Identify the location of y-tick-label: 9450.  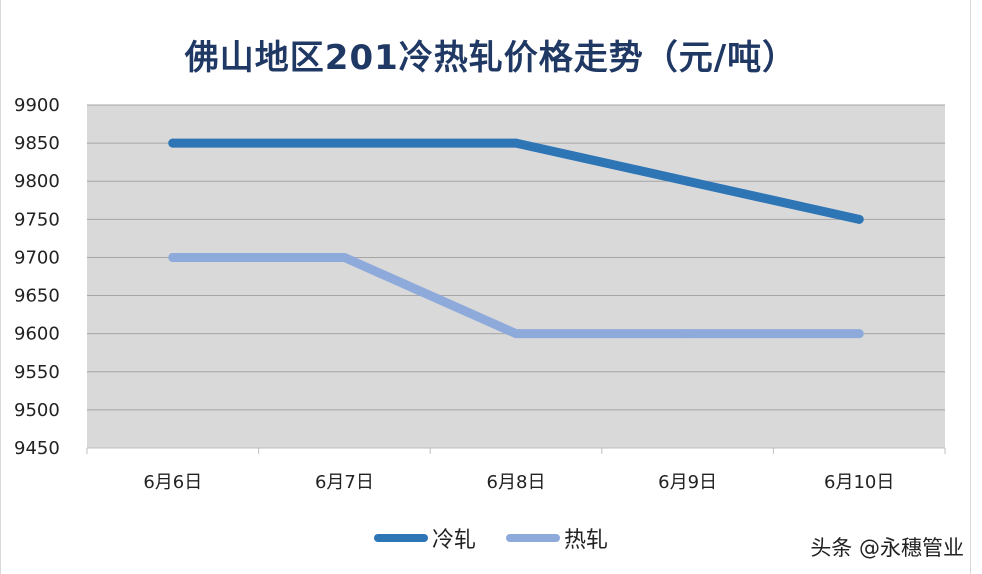
(37, 448).